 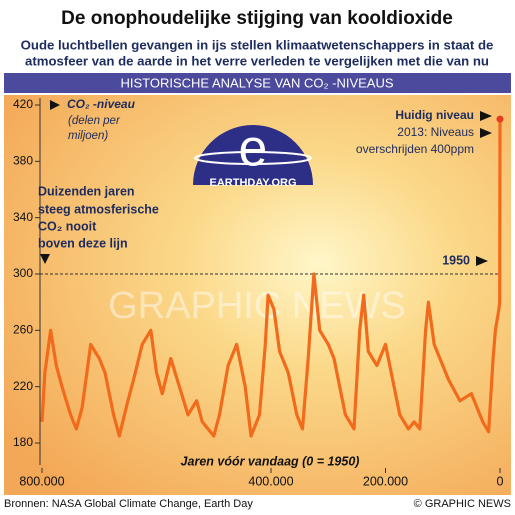 I want to click on y-axis-label: CO₂ -niveau, so click(x=101, y=104).